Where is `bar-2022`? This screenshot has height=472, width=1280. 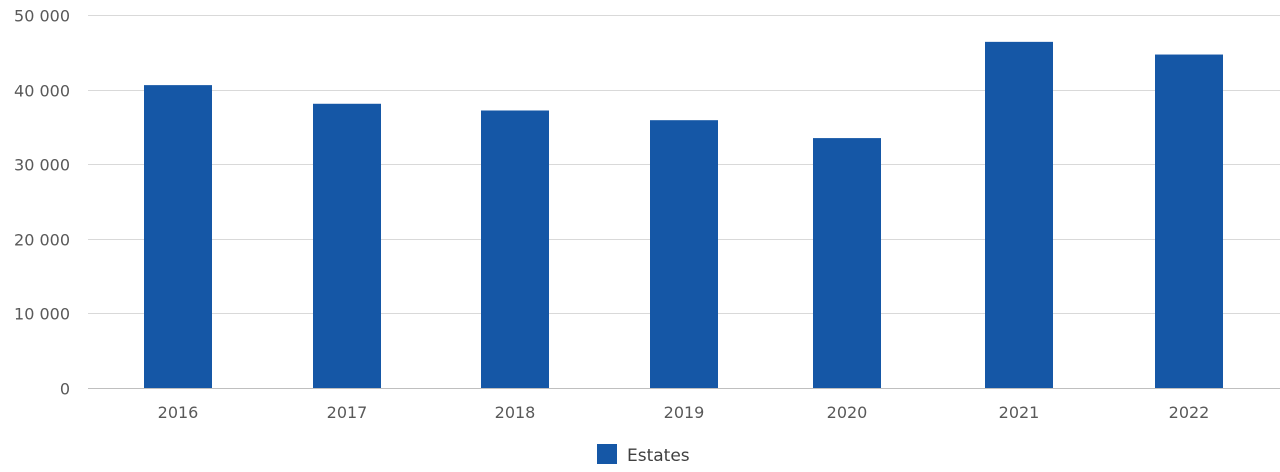 bar-2022 is located at coordinates (1189, 221).